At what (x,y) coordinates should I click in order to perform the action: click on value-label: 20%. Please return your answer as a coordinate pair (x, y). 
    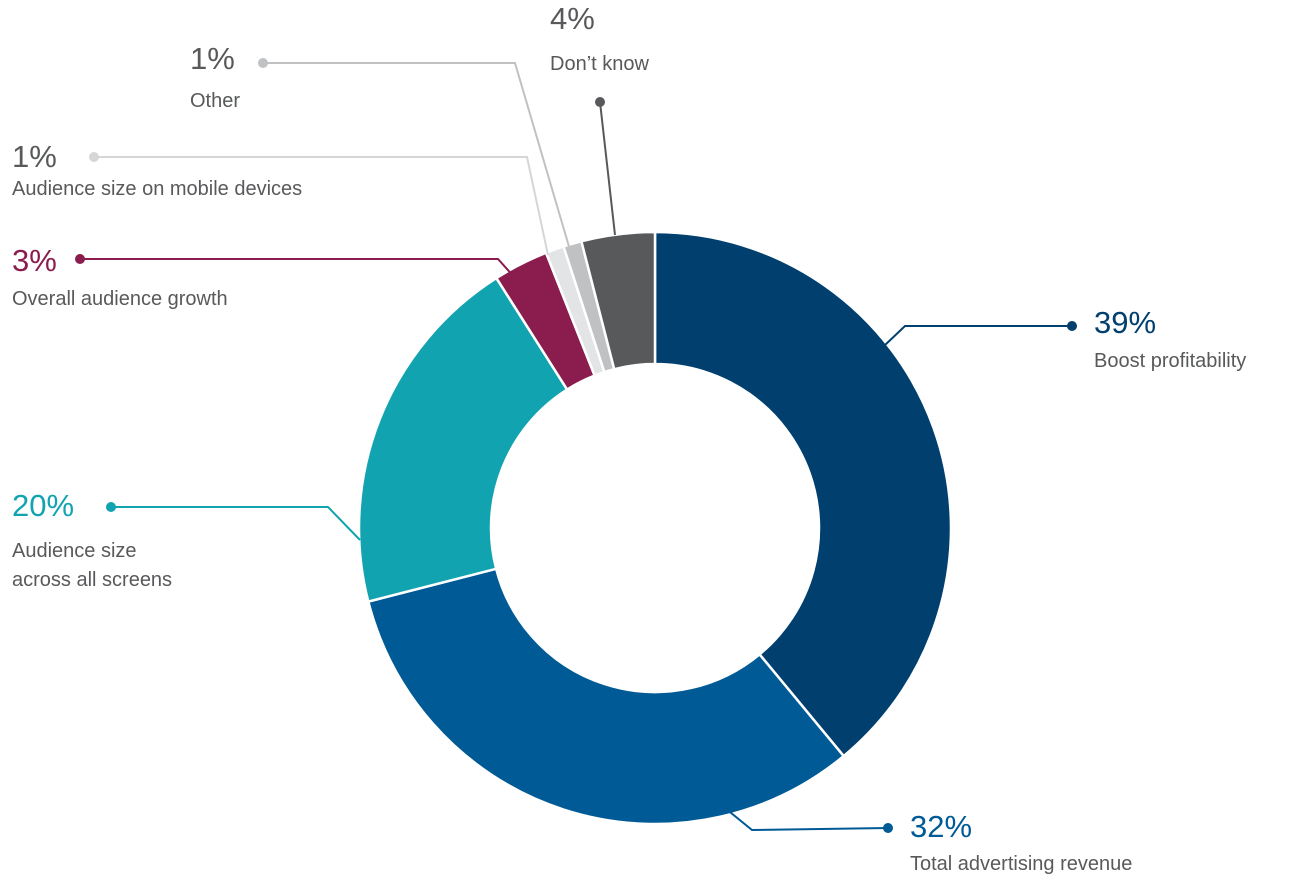
    Looking at the image, I should click on (43, 505).